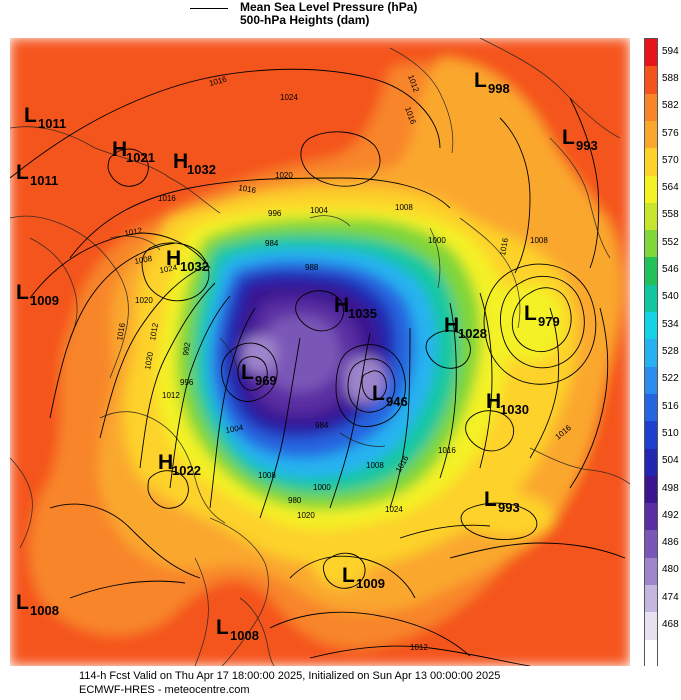 The height and width of the screenshot is (700, 681). I want to click on pressure-system-value: 969, so click(266, 380).